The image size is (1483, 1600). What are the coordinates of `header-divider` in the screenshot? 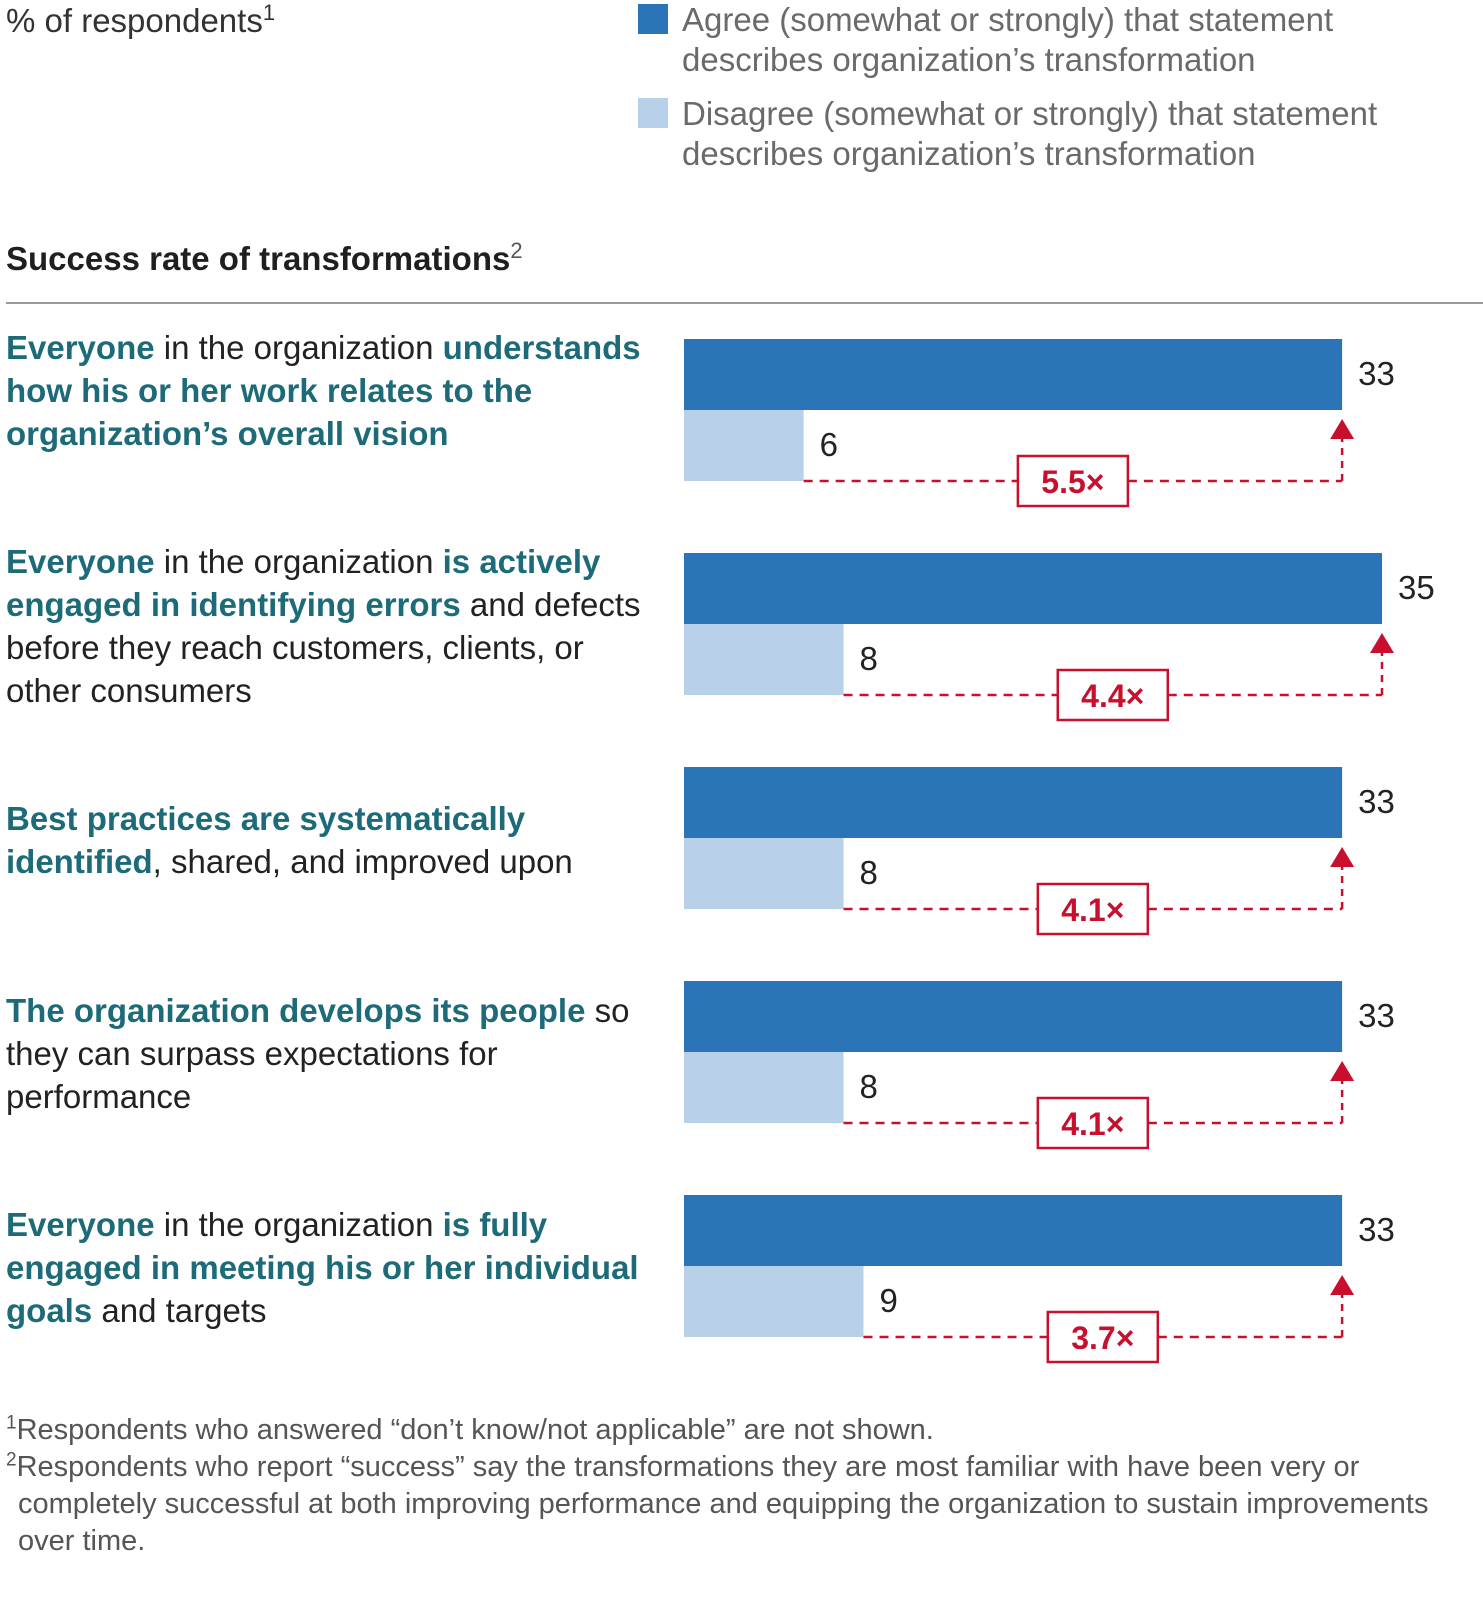 It's located at (744, 303).